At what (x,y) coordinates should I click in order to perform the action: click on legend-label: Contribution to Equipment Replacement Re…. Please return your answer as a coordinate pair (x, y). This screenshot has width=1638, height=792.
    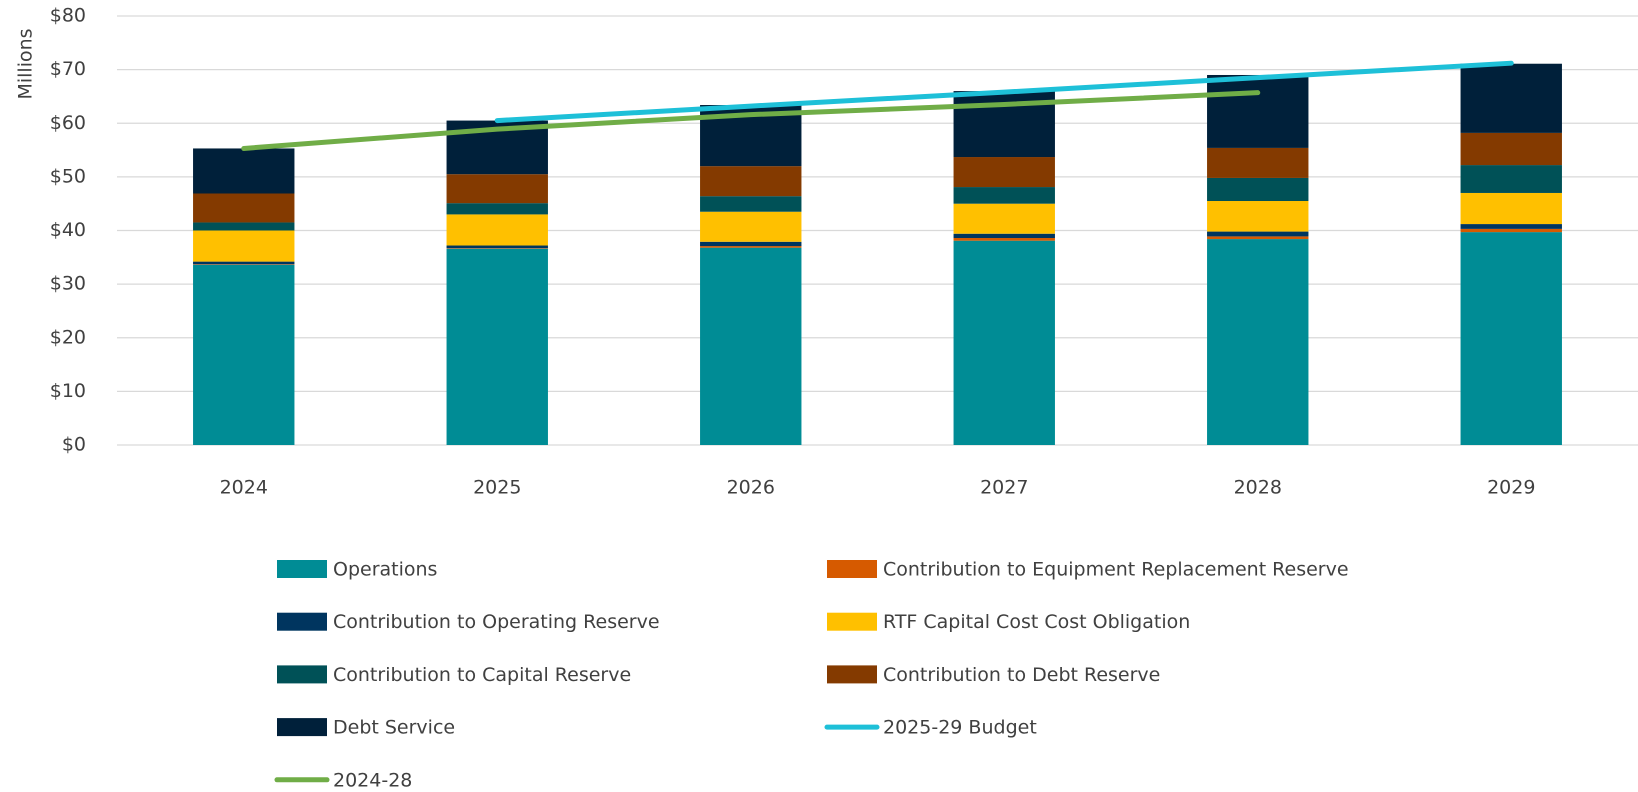
    Looking at the image, I should click on (1116, 570).